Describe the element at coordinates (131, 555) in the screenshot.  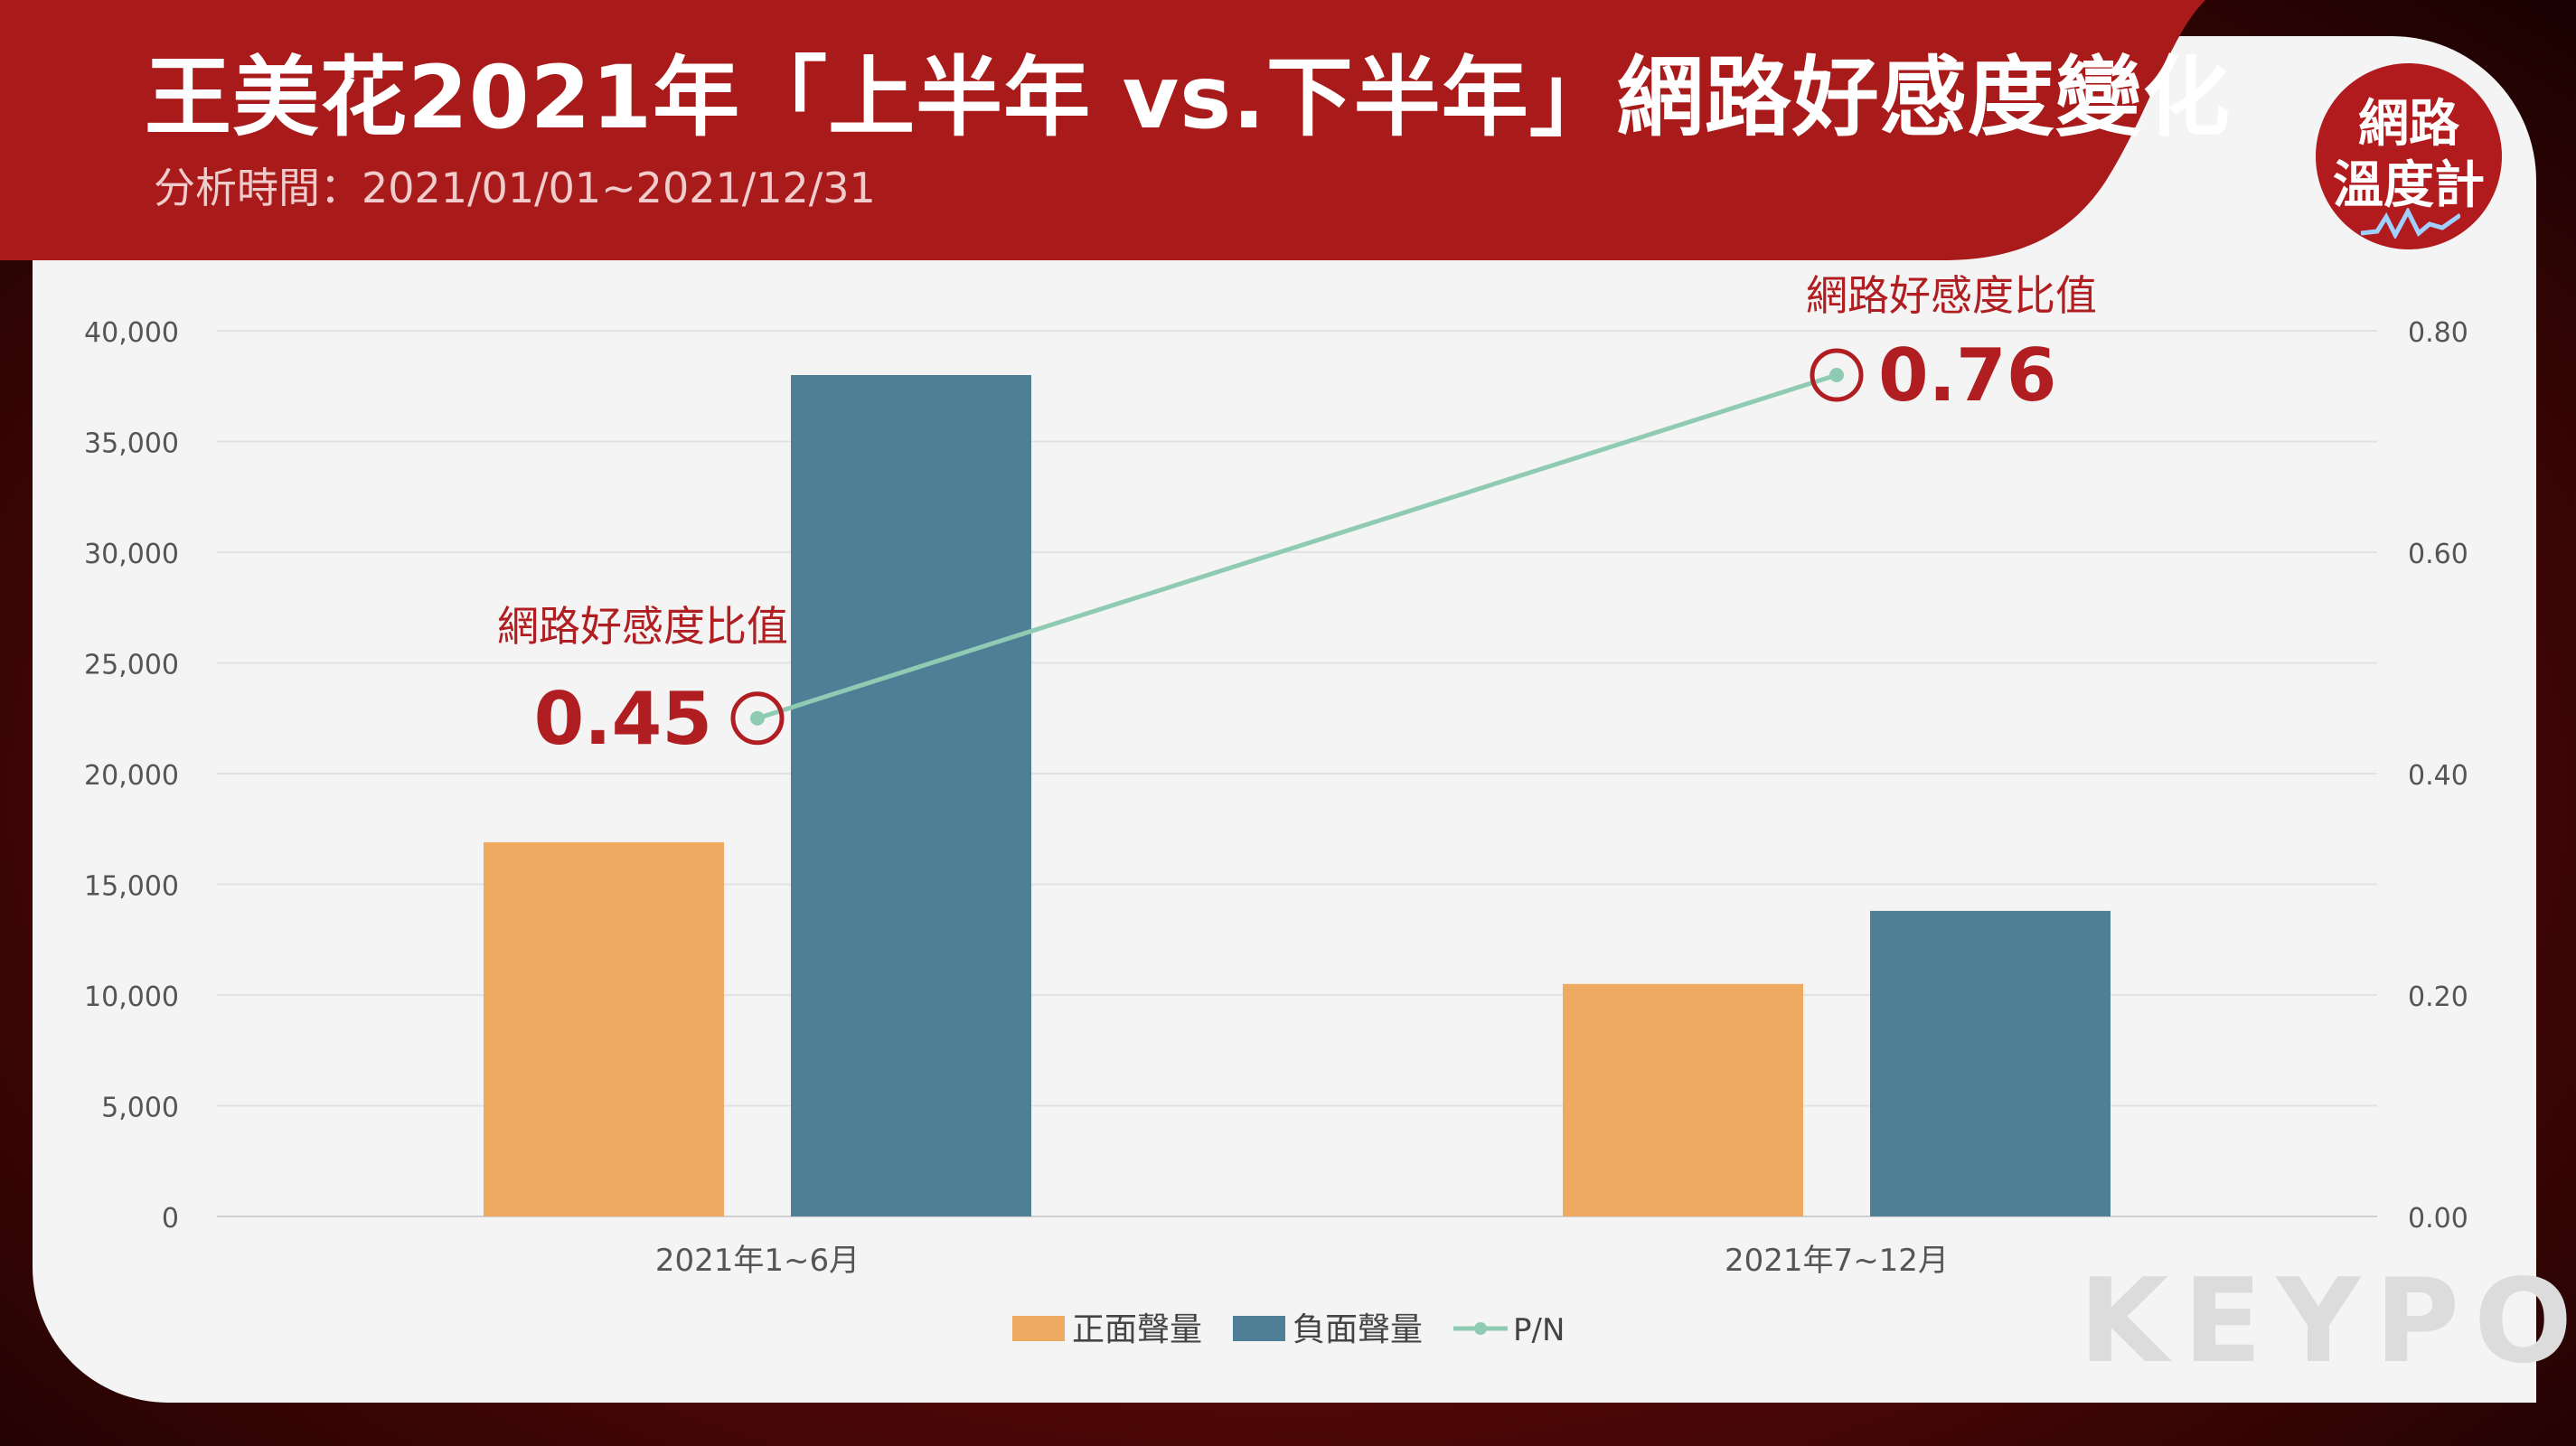
I see `left-tick-label: 30,000` at that location.